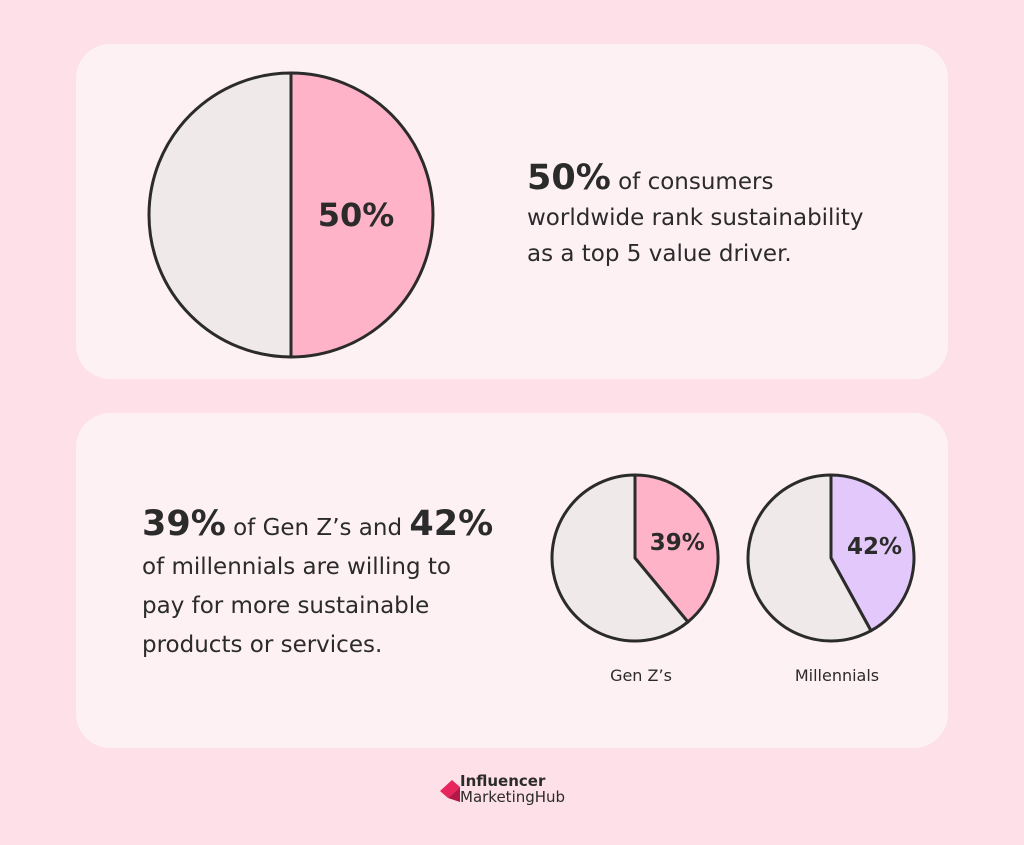 This screenshot has height=845, width=1024. I want to click on logo-text-line1: Influencer, so click(503, 781).